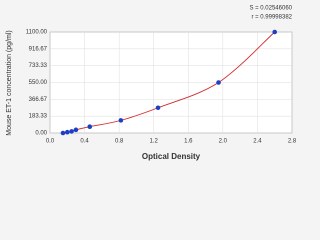  What do you see at coordinates (171, 156) in the screenshot?
I see `x-axis-label: Optical Density` at bounding box center [171, 156].